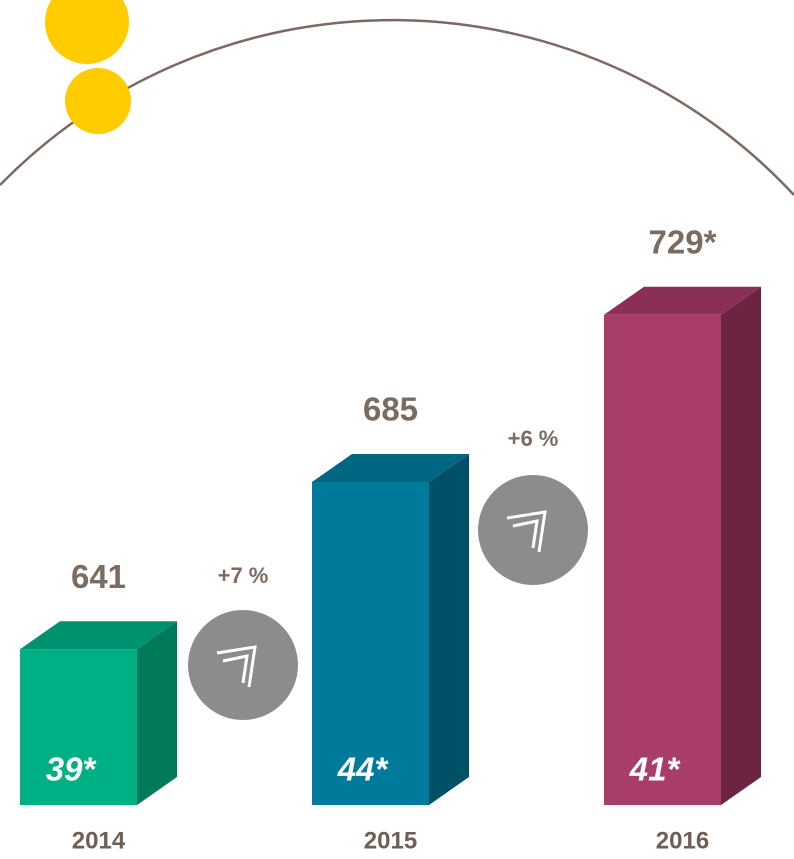 The height and width of the screenshot is (859, 794). Describe the element at coordinates (390, 840) in the screenshot. I see `x-tick-label: 2015` at that location.